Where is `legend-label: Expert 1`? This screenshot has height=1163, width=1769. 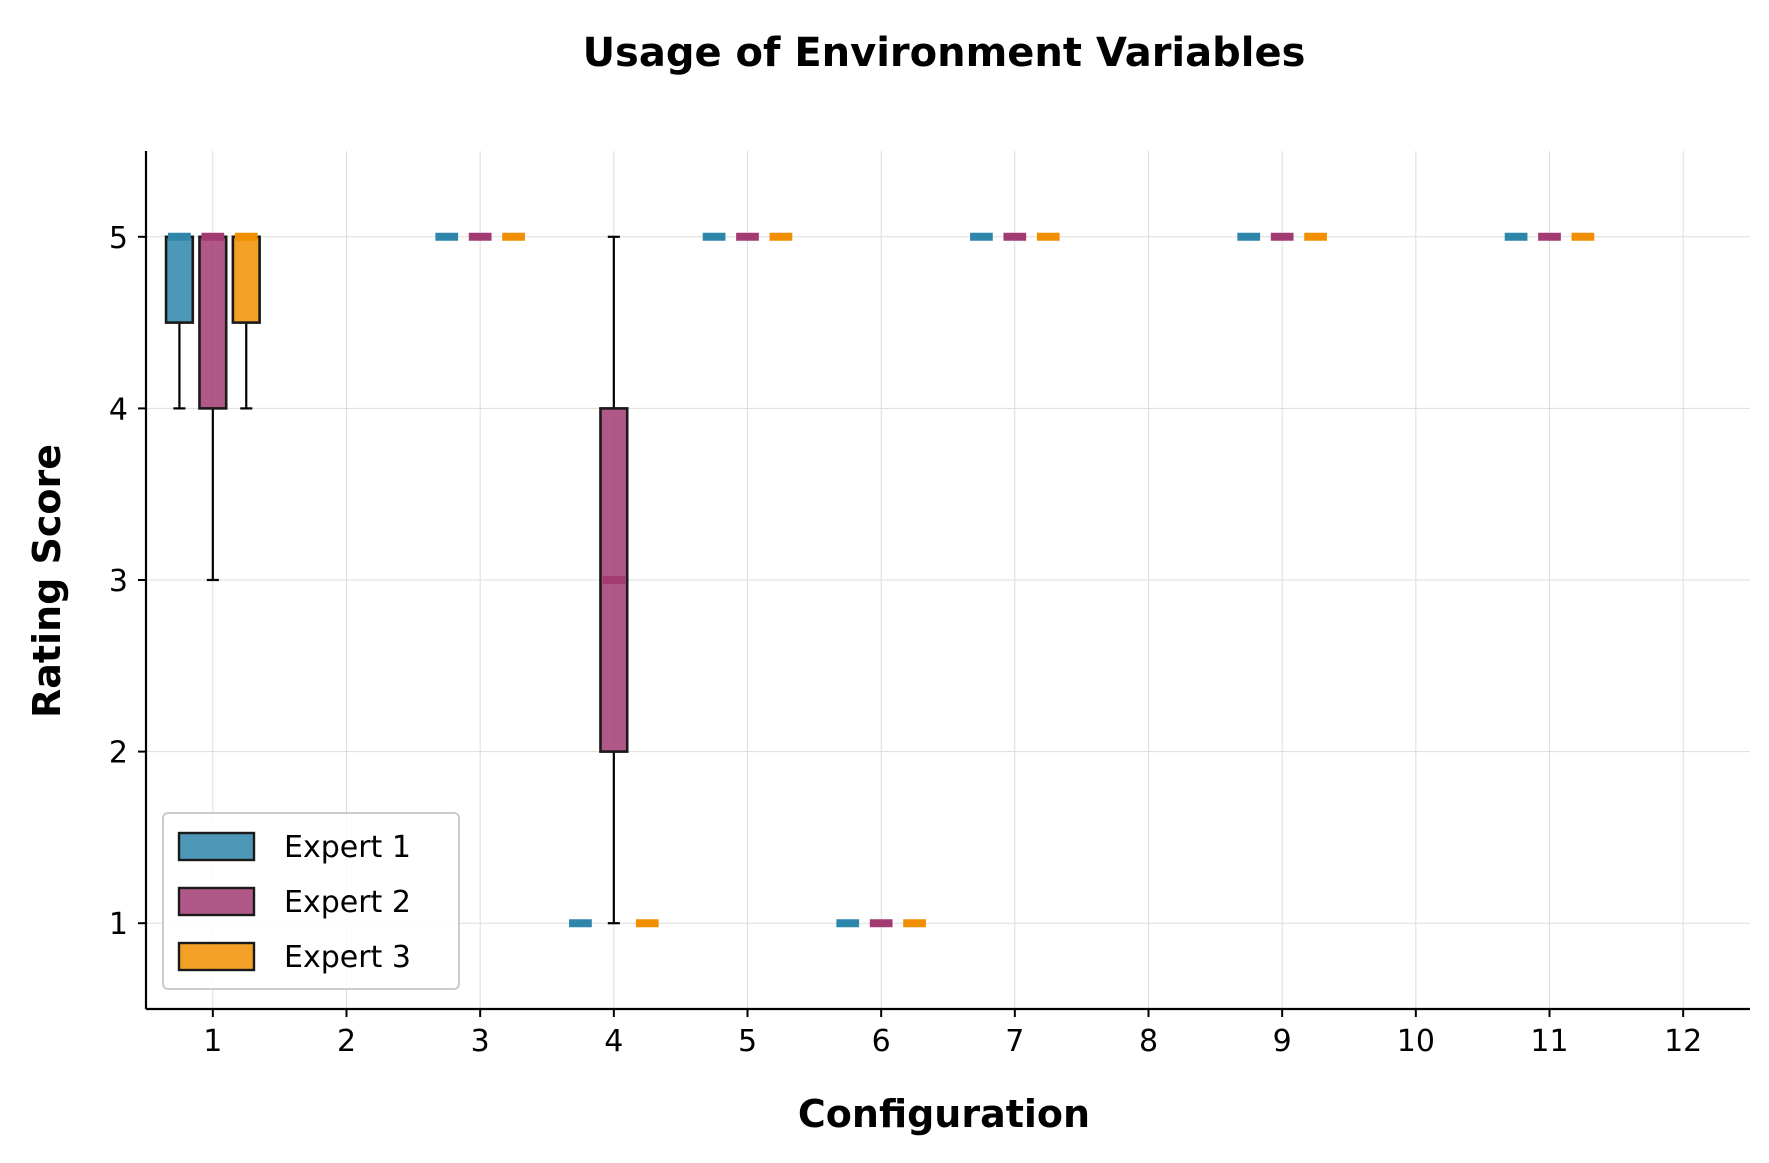 legend-label: Expert 1 is located at coordinates (347, 847).